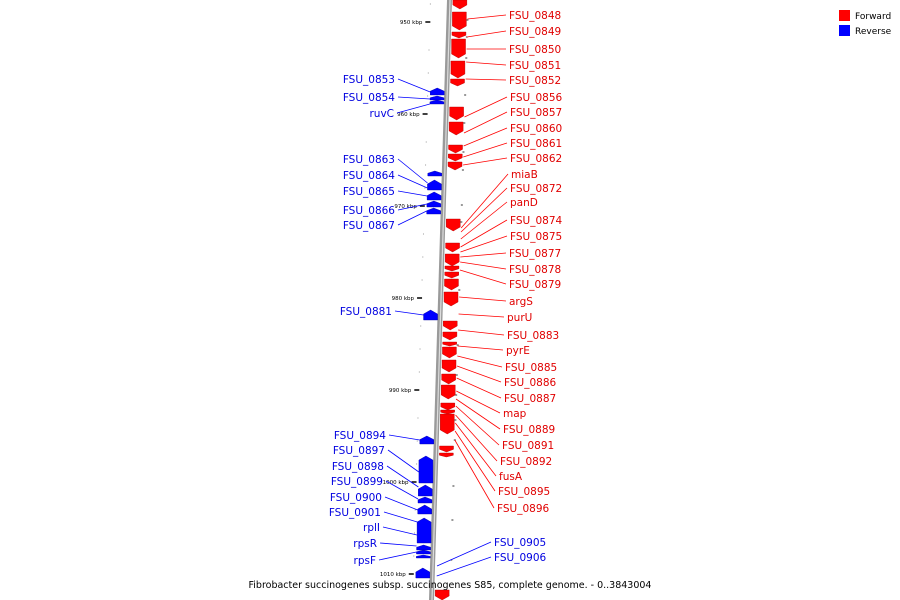 The height and width of the screenshot is (600, 900). I want to click on reverse-gene-label: FSU_0899, so click(357, 482).